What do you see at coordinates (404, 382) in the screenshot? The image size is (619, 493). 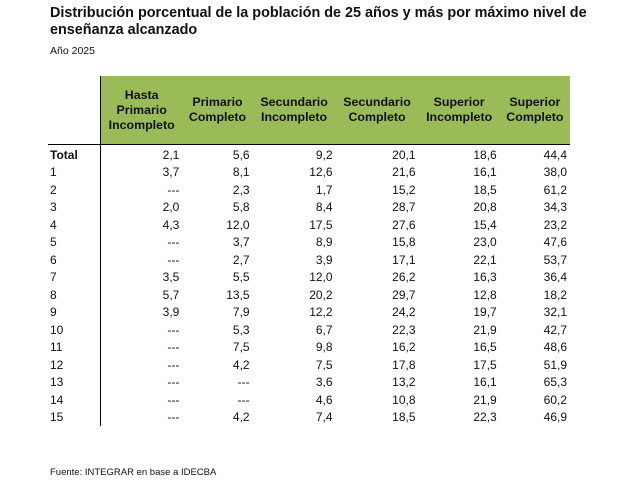 I see `table-cell: 13,2` at bounding box center [404, 382].